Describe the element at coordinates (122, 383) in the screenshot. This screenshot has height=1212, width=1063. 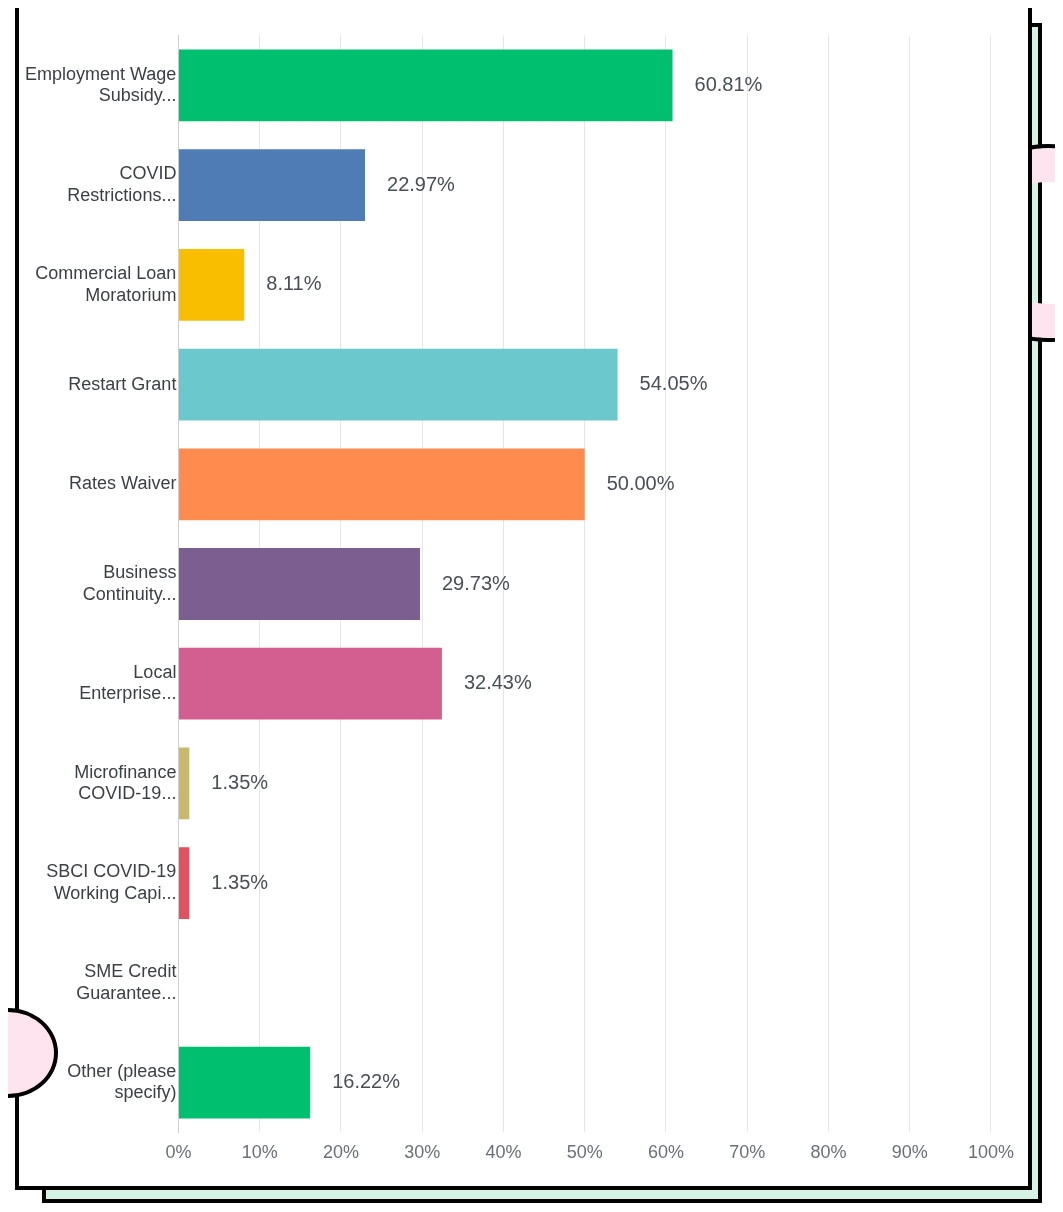
I see `y-tick-label: Restart Grant` at that location.